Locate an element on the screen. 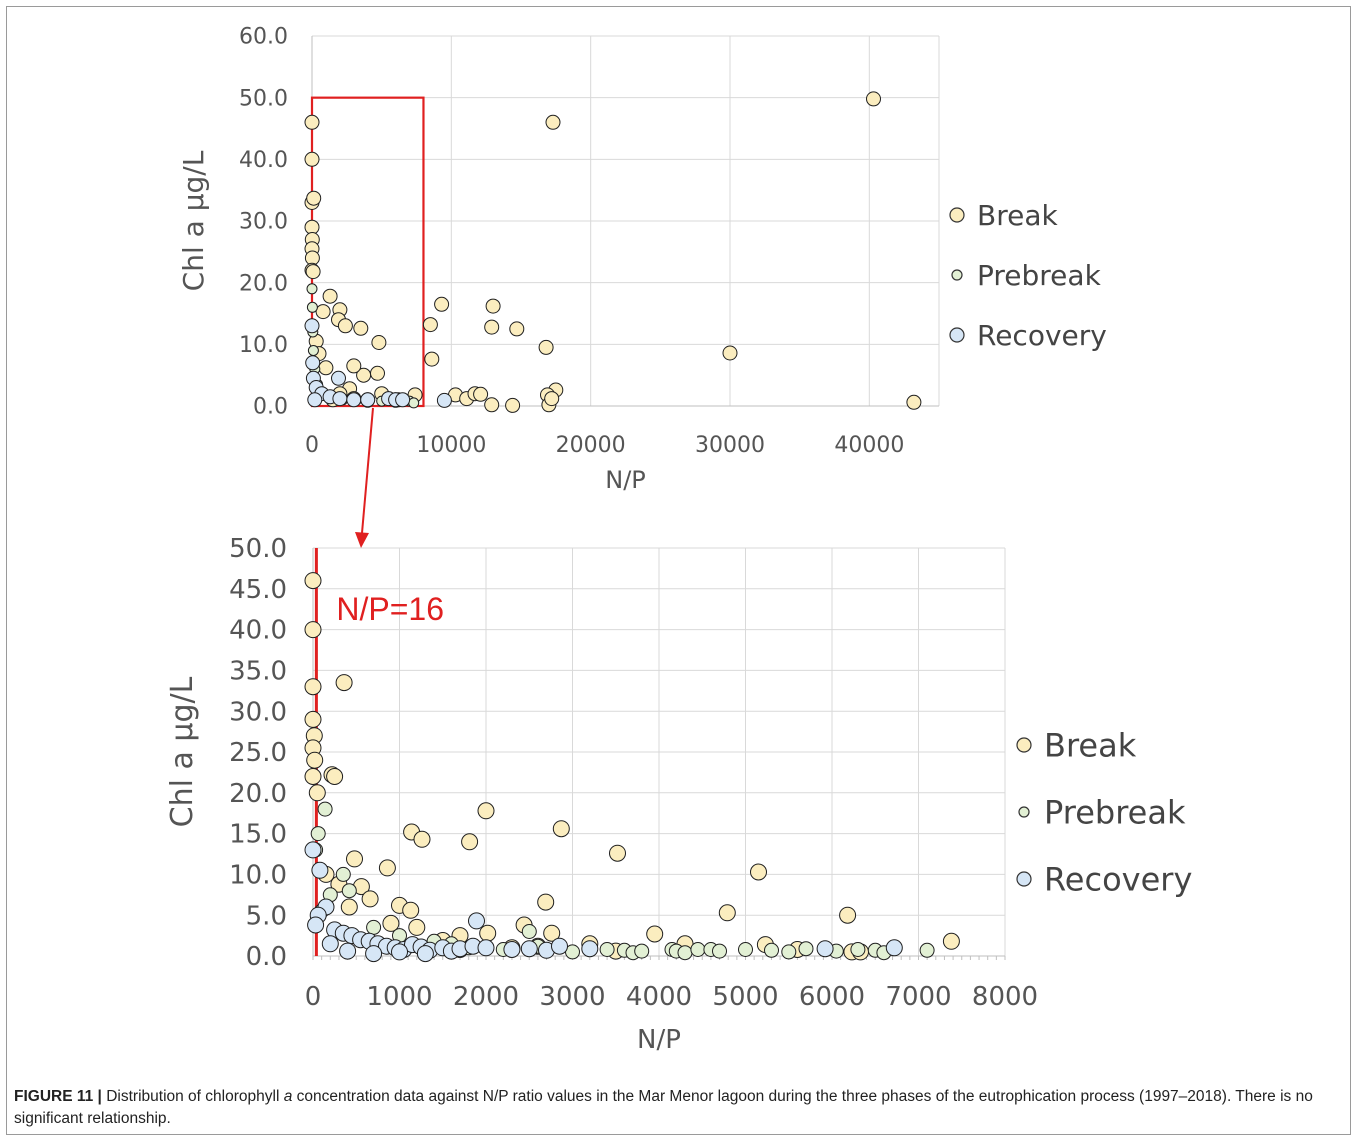  x-tick-label: 40000 is located at coordinates (869, 445).